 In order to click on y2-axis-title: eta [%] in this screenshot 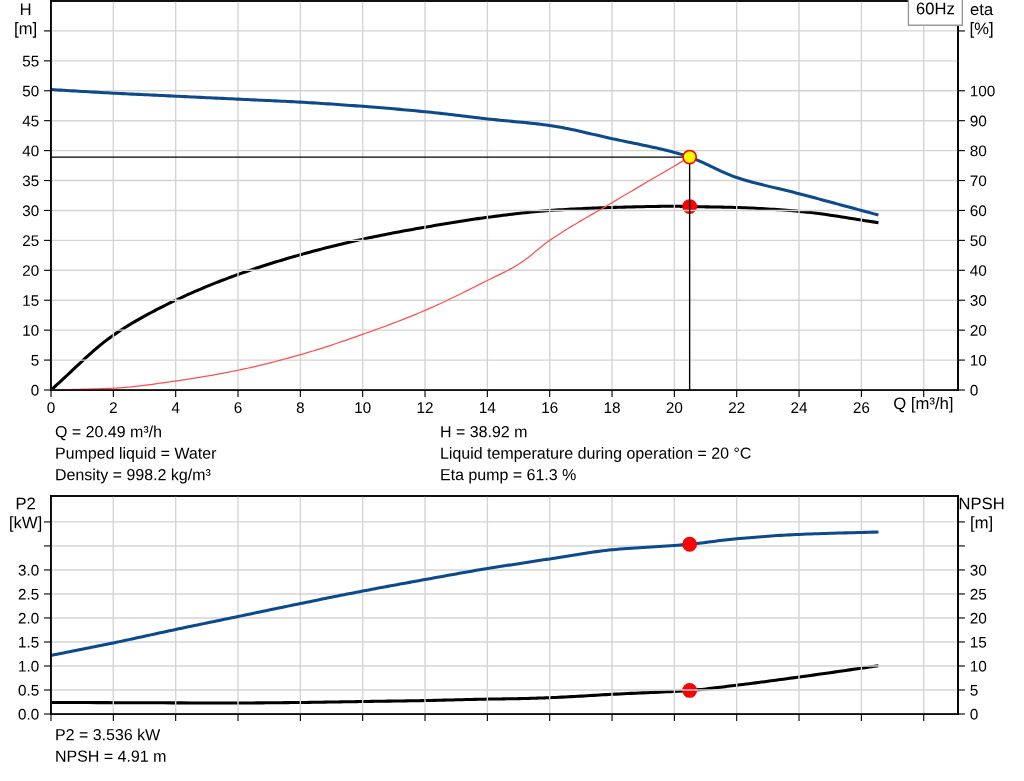, I will do `click(982, 21)`.